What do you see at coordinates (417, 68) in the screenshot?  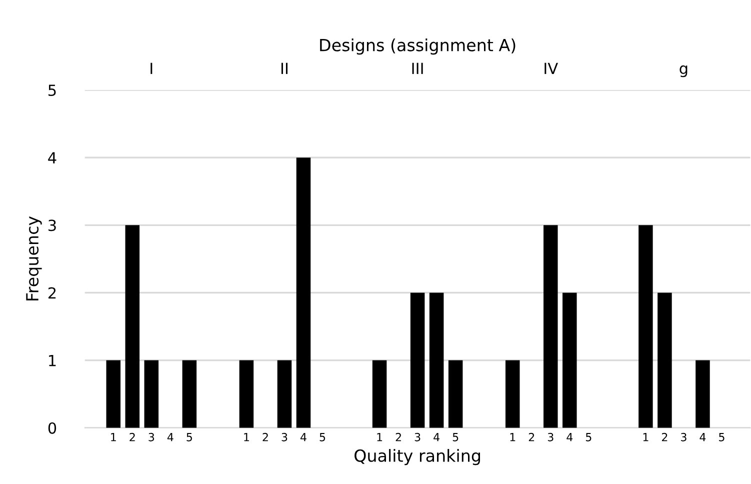 I see `text: III` at bounding box center [417, 68].